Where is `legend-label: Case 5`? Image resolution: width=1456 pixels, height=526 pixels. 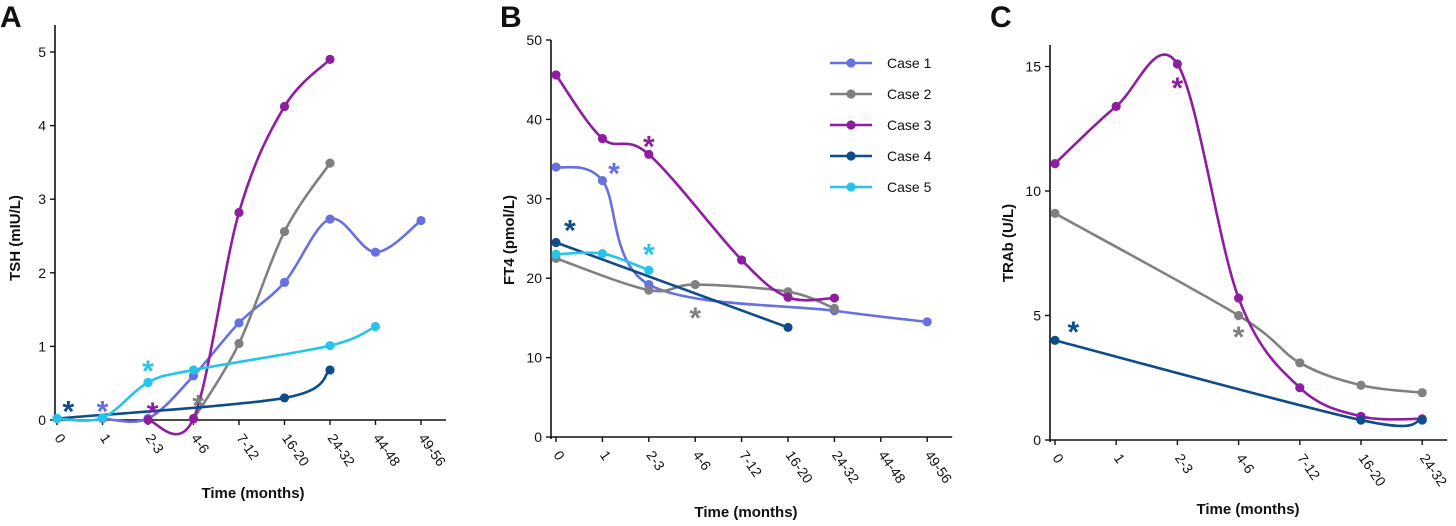
legend-label: Case 5 is located at coordinates (909, 187).